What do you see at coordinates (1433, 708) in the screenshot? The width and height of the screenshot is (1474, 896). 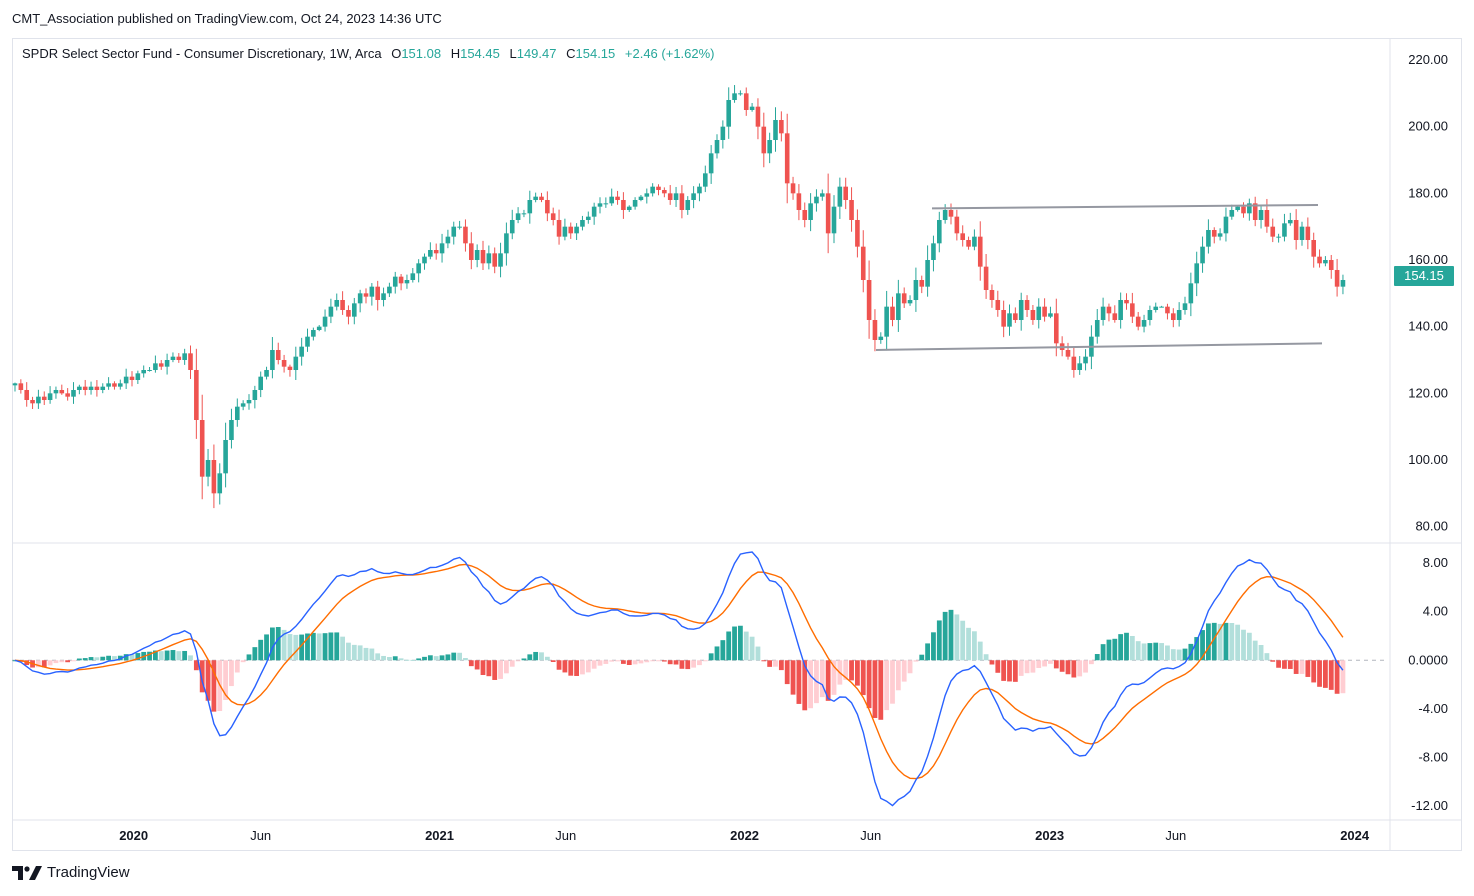 I see `macd-tick-label: -4.00` at bounding box center [1433, 708].